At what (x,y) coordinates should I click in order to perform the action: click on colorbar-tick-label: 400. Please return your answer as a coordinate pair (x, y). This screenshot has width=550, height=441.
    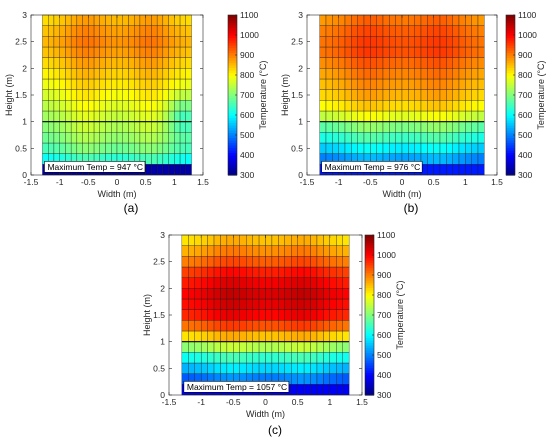
    Looking at the image, I should click on (247, 155).